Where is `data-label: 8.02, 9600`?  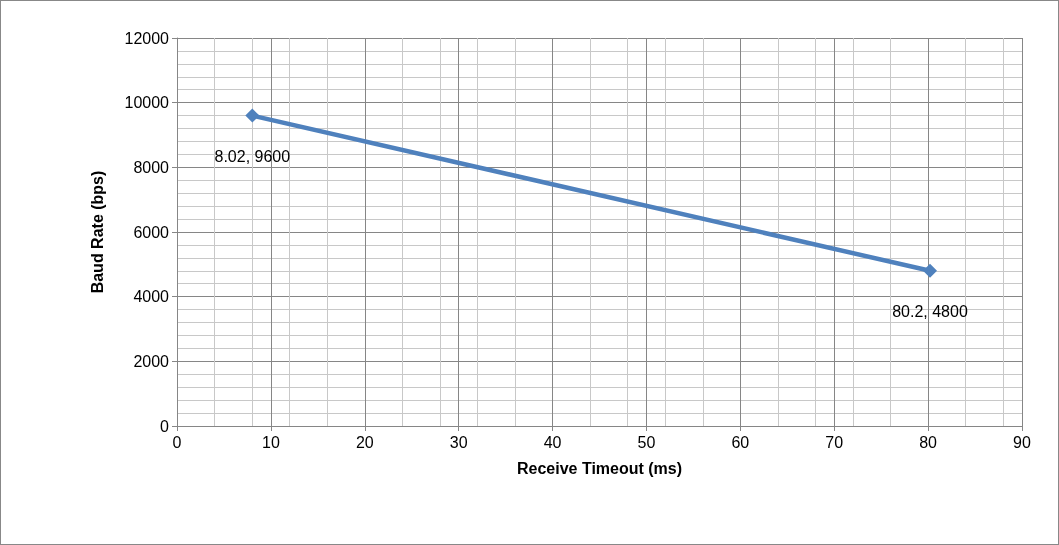 data-label: 8.02, 9600 is located at coordinates (252, 157).